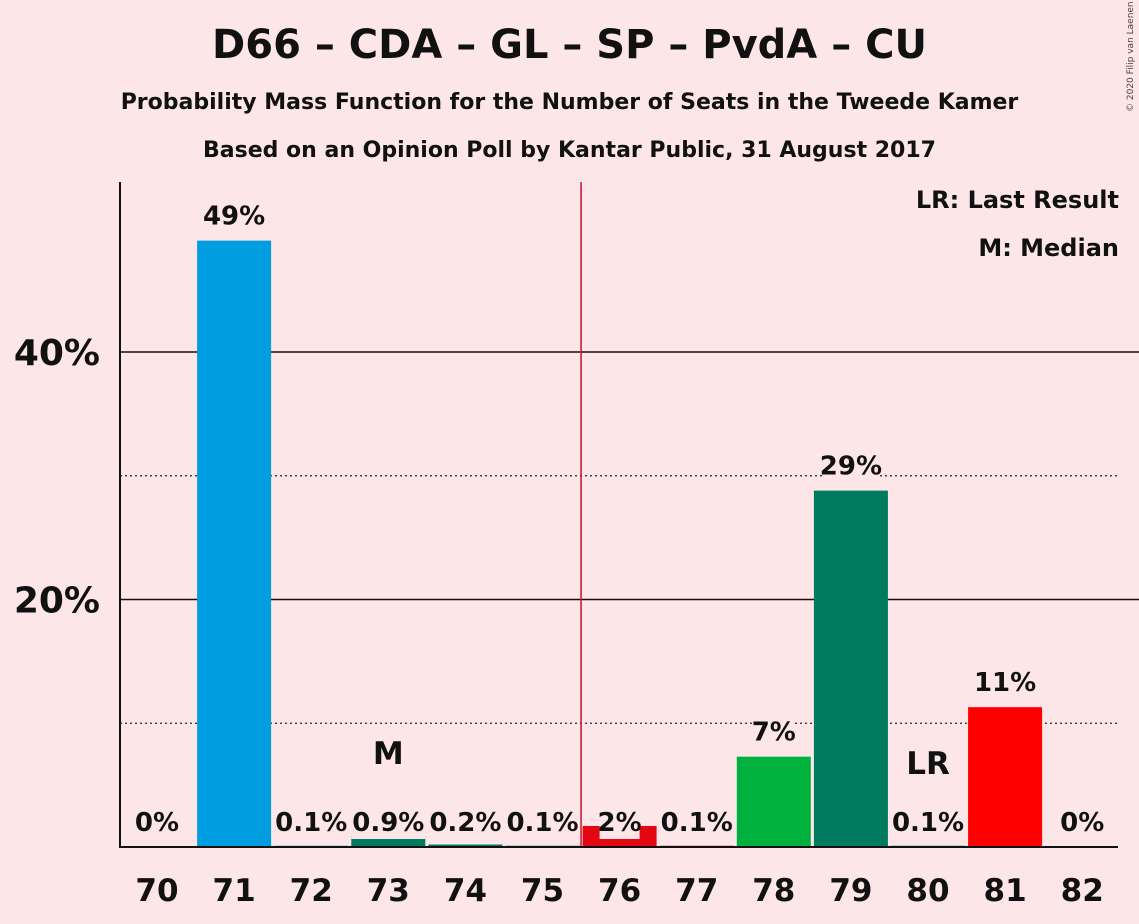  Describe the element at coordinates (569, 45) in the screenshot. I see `chart-title: D66 – CDA – GL – SP – PvdA – CU` at that location.